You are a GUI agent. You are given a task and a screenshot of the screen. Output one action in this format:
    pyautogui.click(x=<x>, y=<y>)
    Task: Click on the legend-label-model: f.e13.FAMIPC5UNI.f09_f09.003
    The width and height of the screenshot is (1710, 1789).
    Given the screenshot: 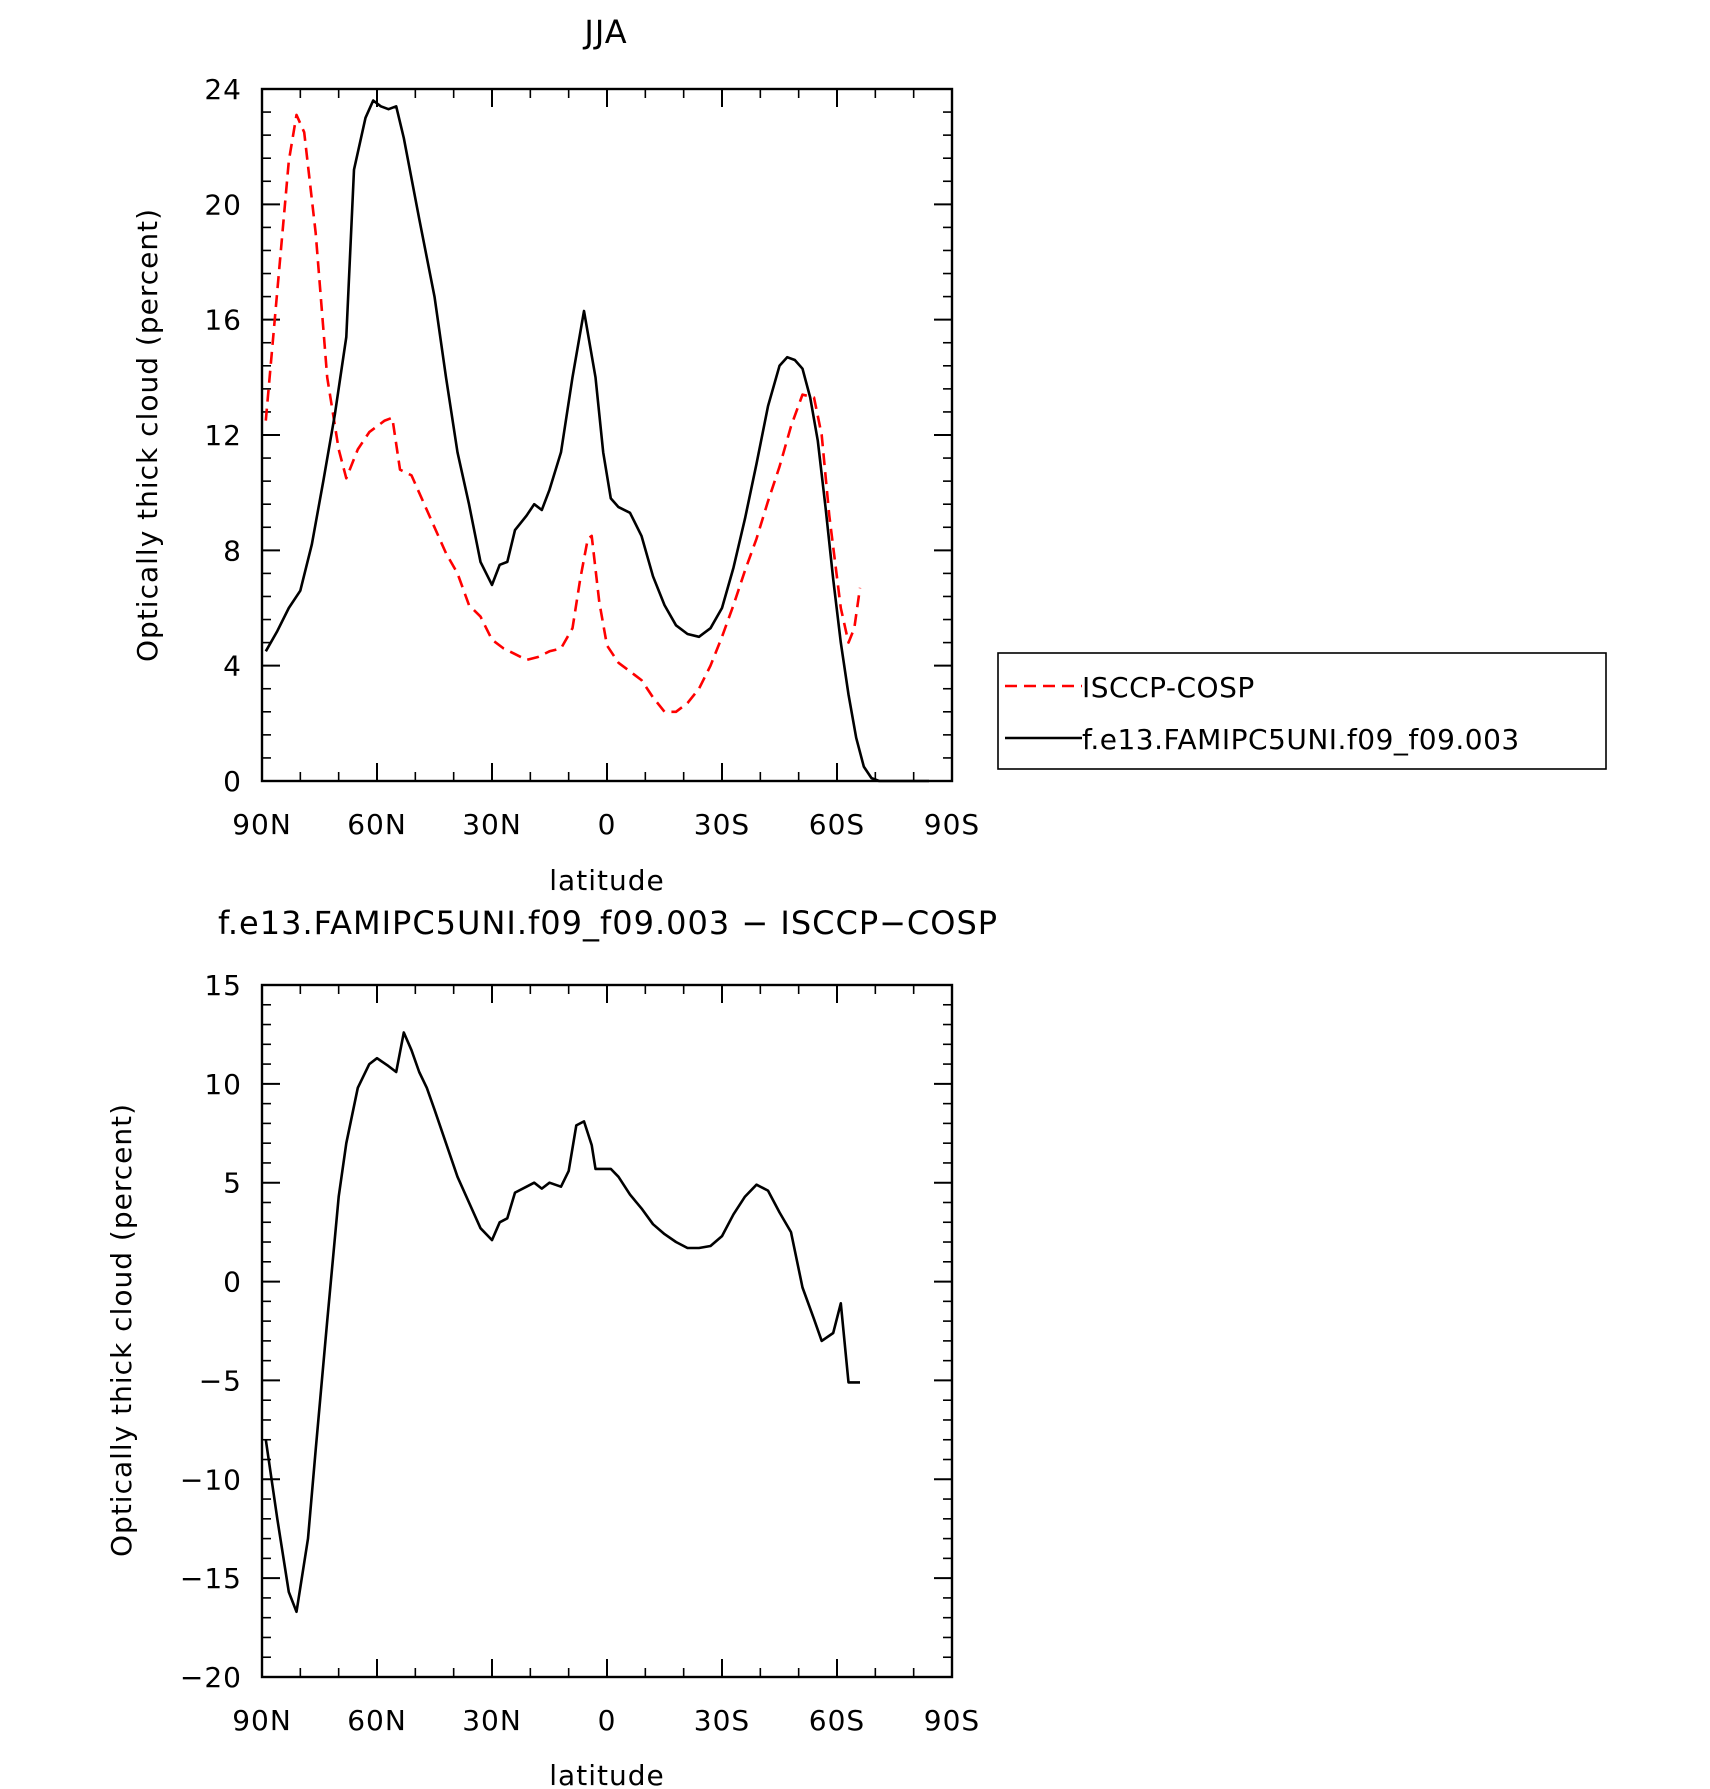 What is the action you would take?
    pyautogui.click(x=1301, y=739)
    